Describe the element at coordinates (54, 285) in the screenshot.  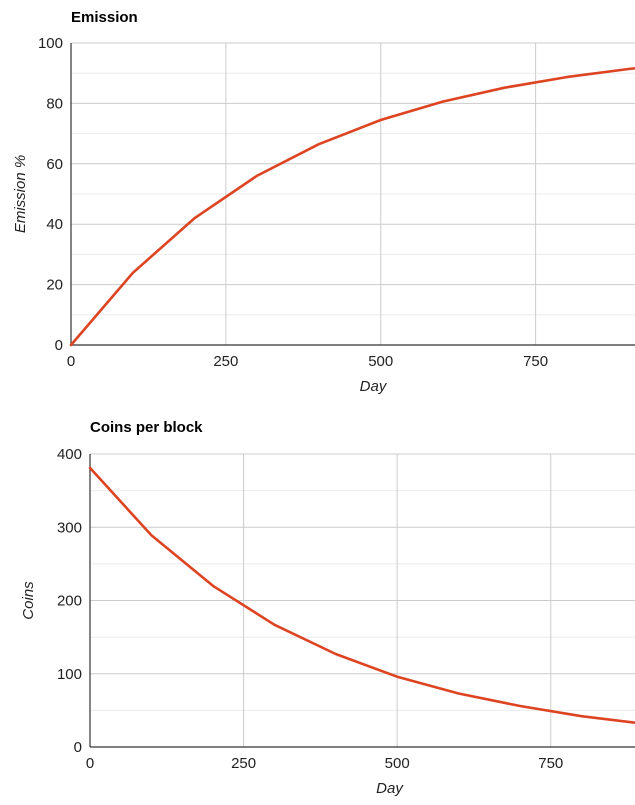
I see `y-tick-label: 20` at that location.